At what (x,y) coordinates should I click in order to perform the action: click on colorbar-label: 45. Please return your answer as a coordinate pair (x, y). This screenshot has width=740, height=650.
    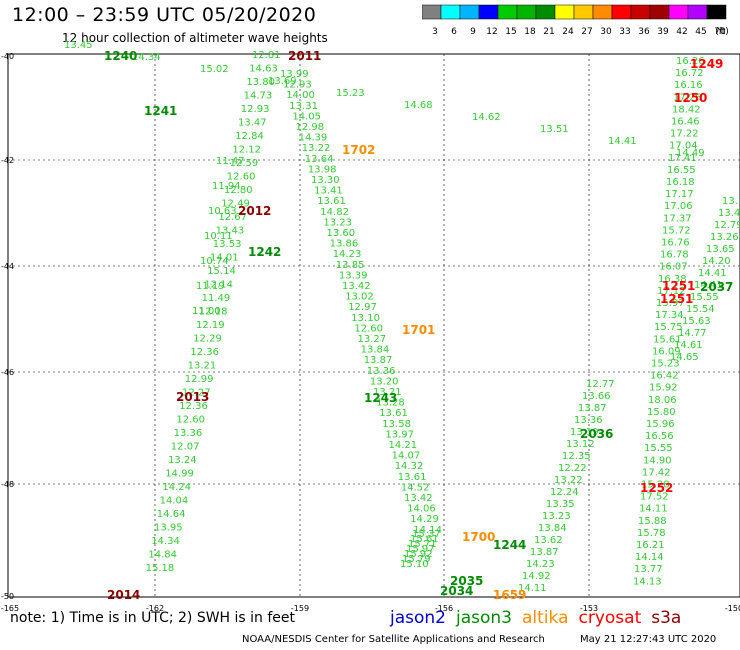
    Looking at the image, I should click on (700, 32).